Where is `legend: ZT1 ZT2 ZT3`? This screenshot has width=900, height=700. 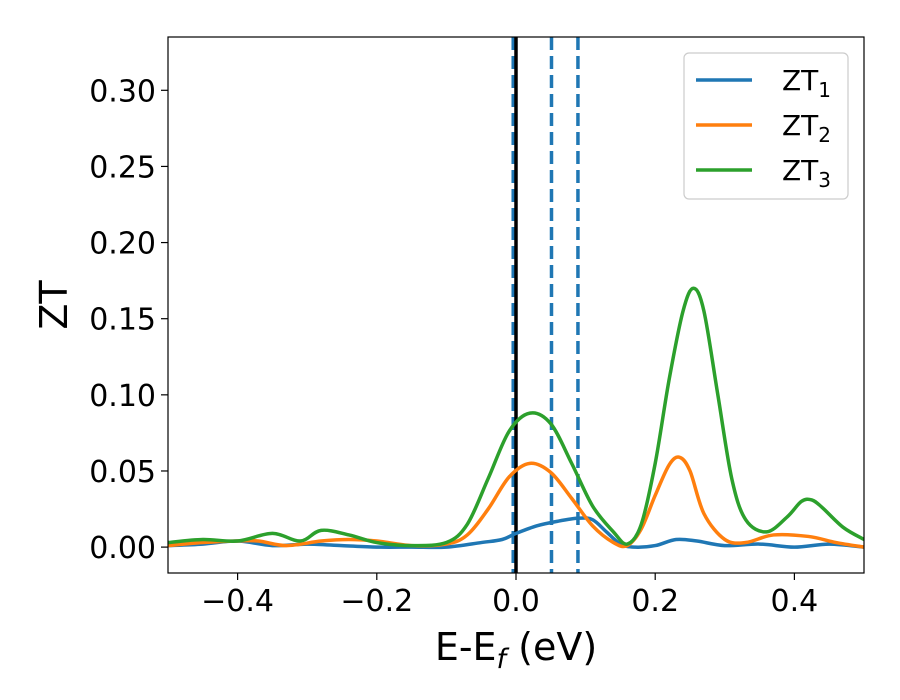
legend: ZT1 ZT2 ZT3 is located at coordinates (766, 126).